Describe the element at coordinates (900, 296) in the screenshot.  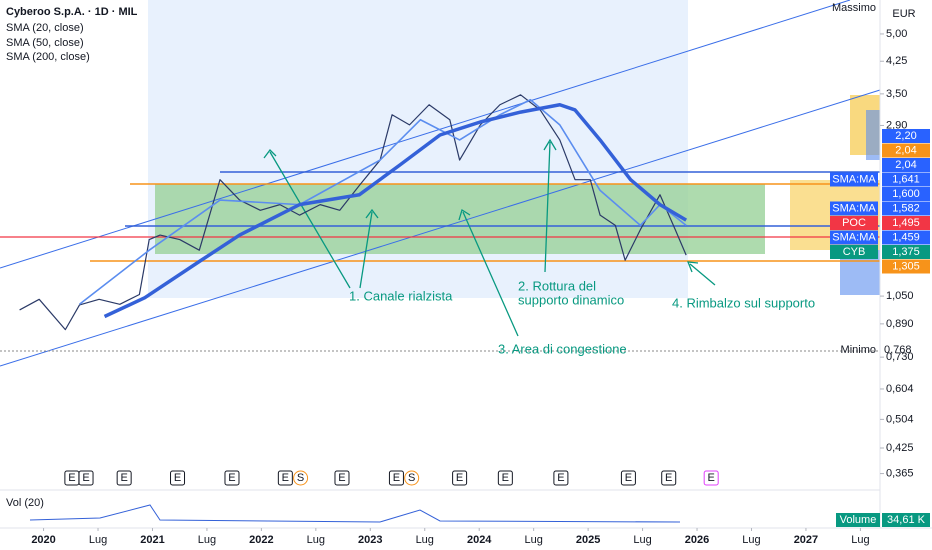
I see `y-tick-label: 1,050` at that location.